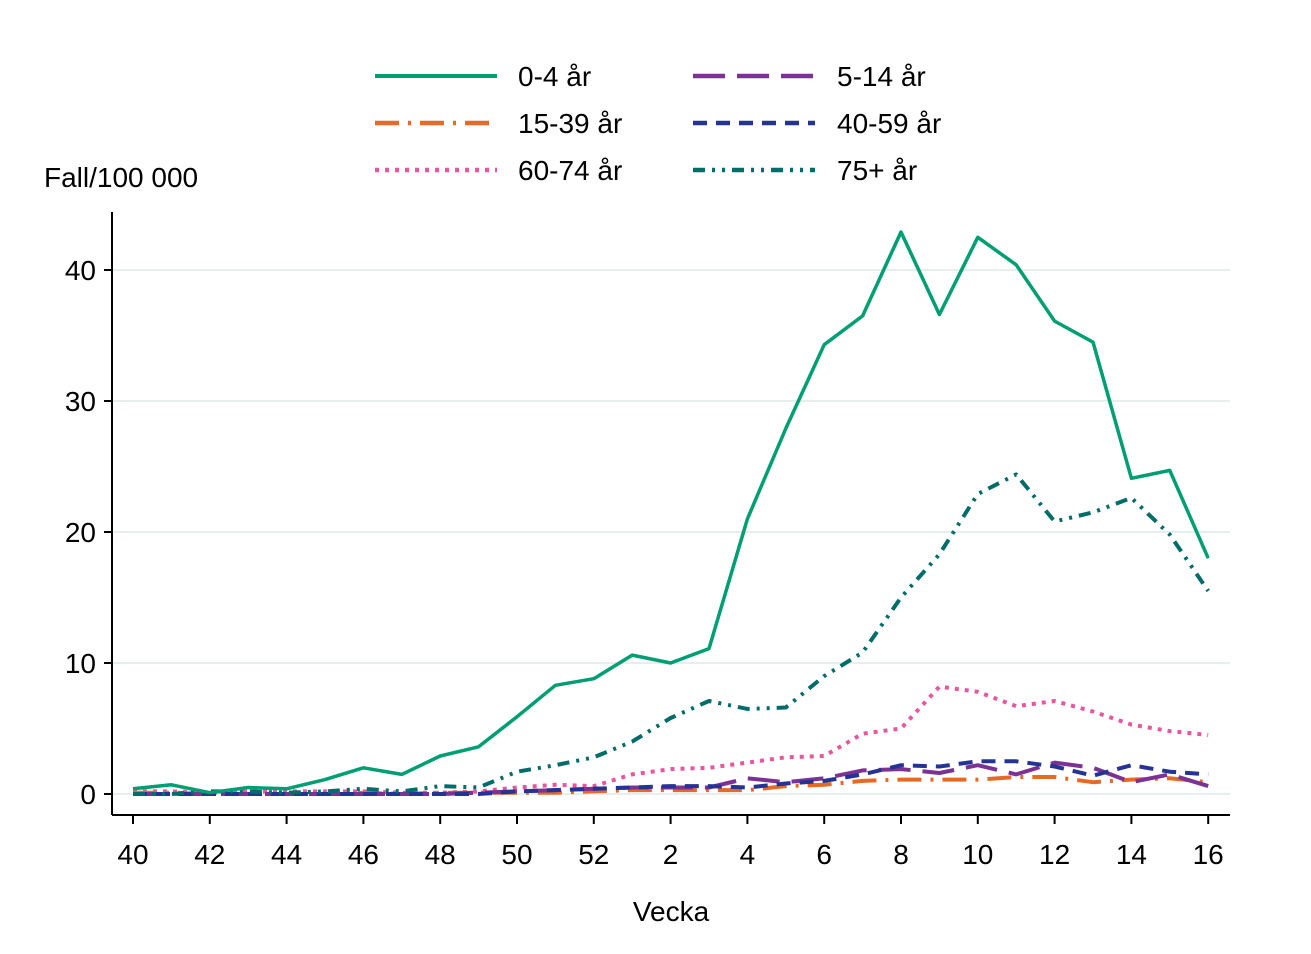 This screenshot has height=954, width=1311. What do you see at coordinates (671, 777) in the screenshot?
I see `series-line-40-59-r` at bounding box center [671, 777].